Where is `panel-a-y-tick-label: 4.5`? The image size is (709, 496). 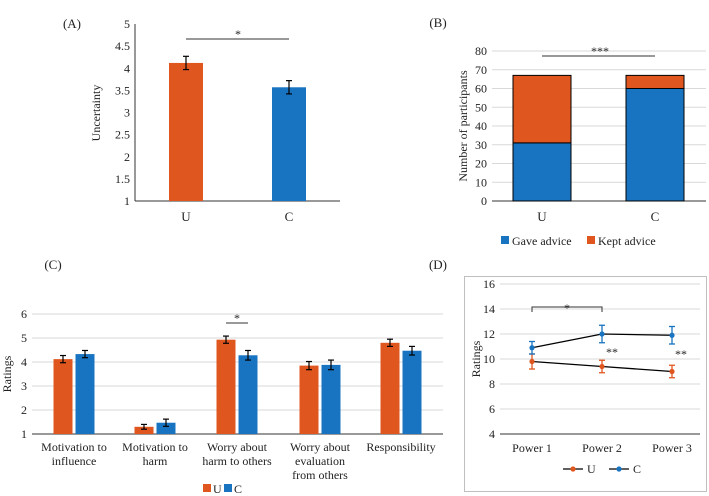 panel-a-y-tick-label: 4.5 is located at coordinates (122, 46).